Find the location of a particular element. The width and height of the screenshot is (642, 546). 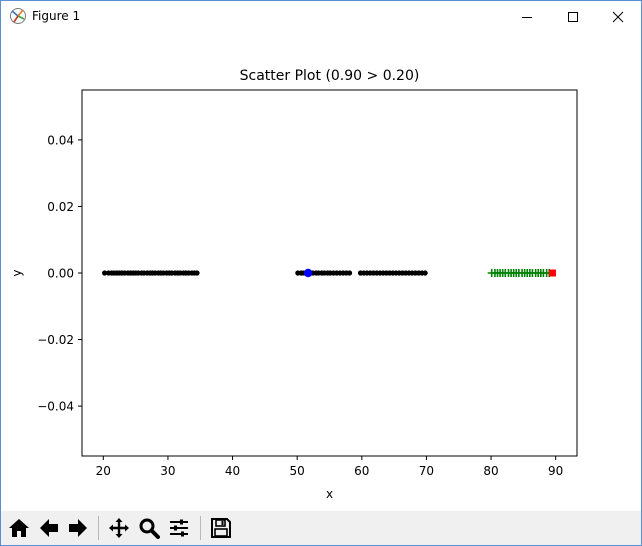

close-button is located at coordinates (618, 16).